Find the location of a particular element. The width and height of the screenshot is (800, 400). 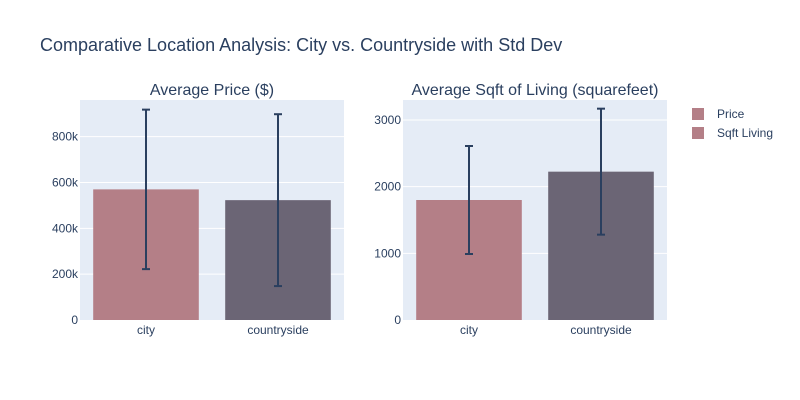

price-y-tick-label: 200k is located at coordinates (65, 274).